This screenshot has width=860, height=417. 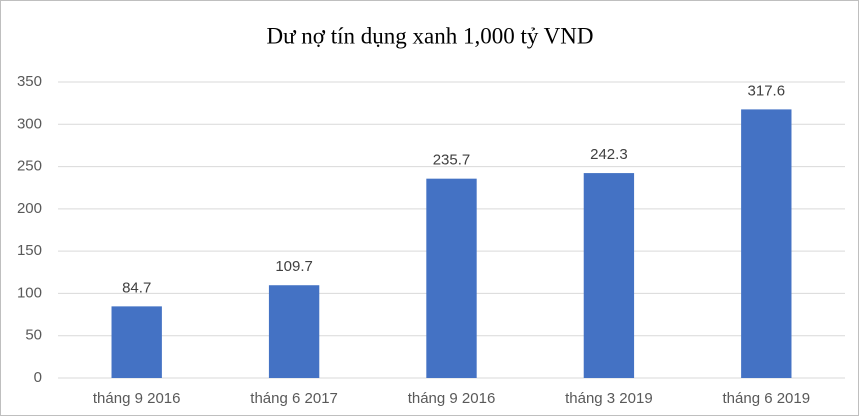 What do you see at coordinates (136, 287) in the screenshot?
I see `data-label: 84.7` at bounding box center [136, 287].